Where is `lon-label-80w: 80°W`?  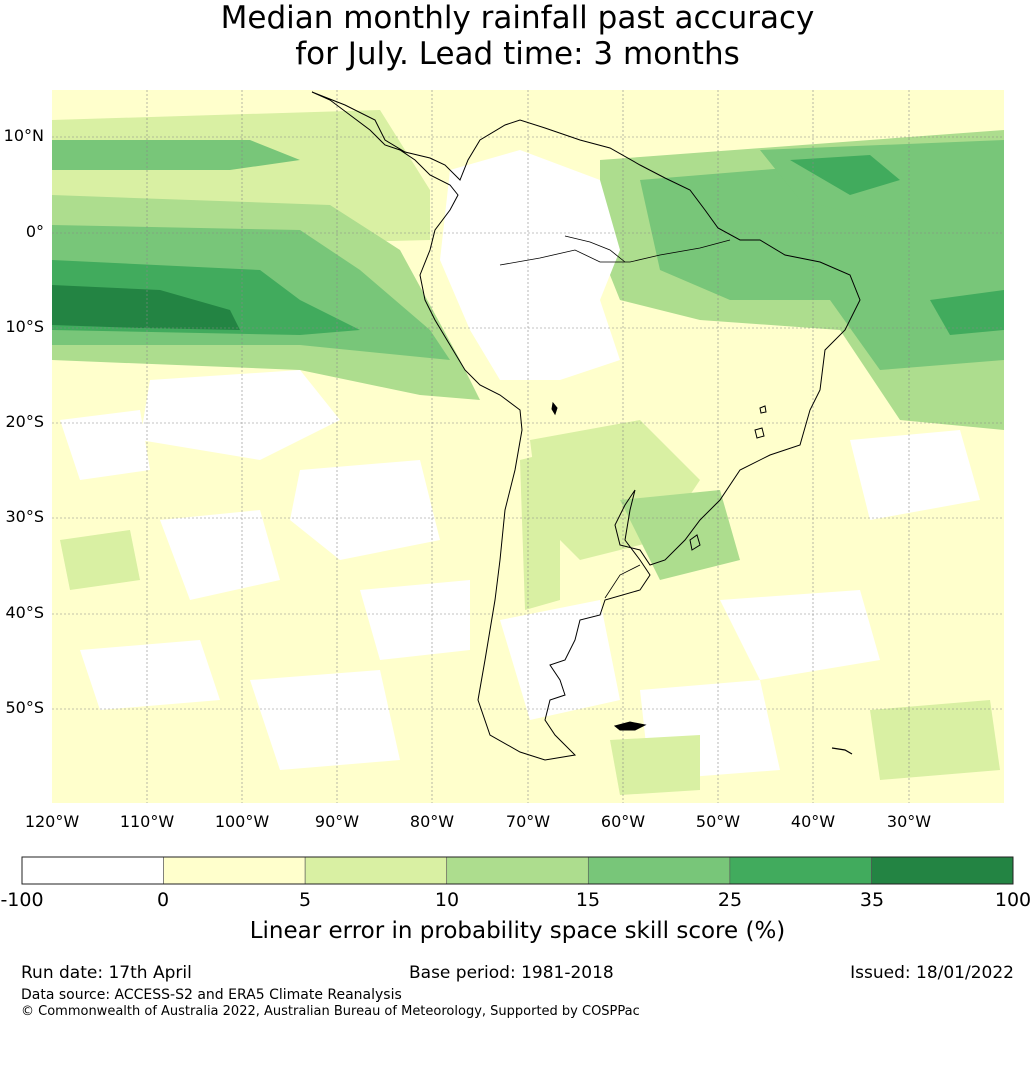 lon-label-80w: 80°W is located at coordinates (432, 821).